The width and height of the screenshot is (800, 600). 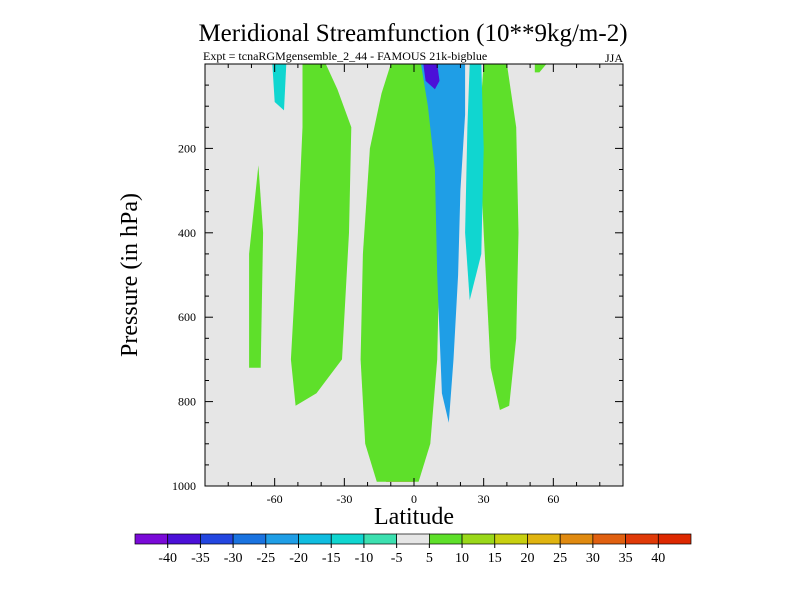 What do you see at coordinates (614, 58) in the screenshot?
I see `season-label: JJA` at bounding box center [614, 58].